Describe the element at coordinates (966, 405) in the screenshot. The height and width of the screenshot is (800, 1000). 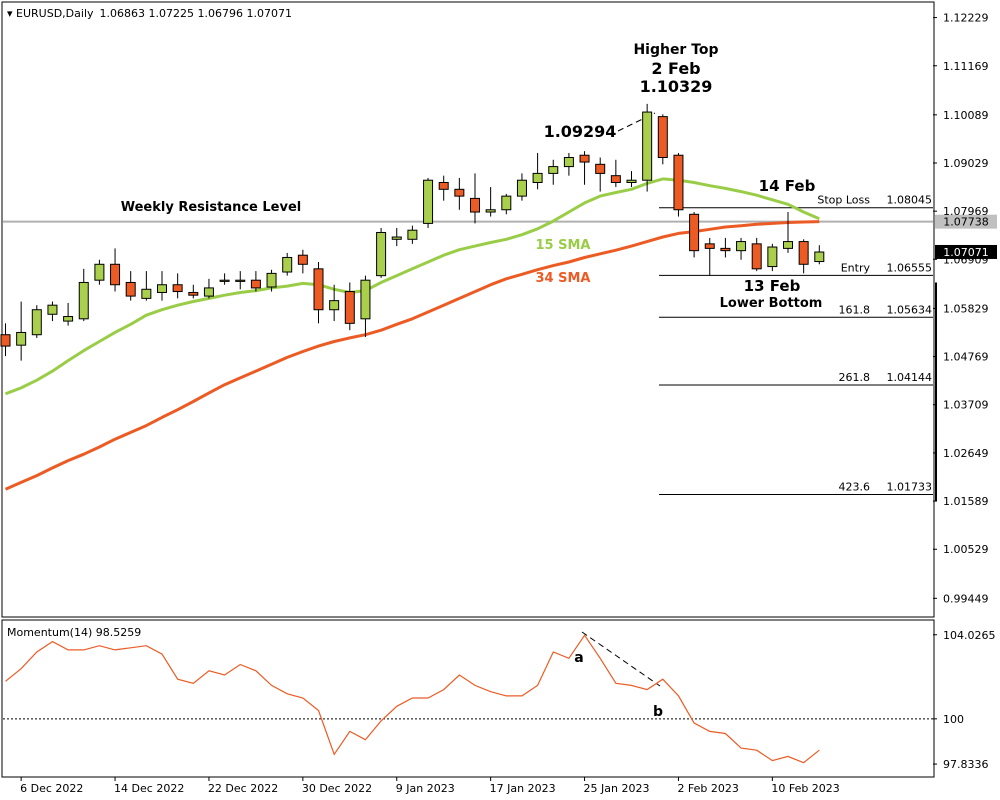
I see `y-tick-label: 1.03709` at that location.